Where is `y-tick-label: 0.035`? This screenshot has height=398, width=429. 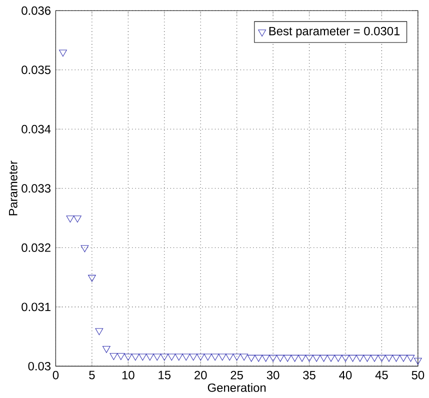
y-tick-label: 0.035 is located at coordinates (36, 70).